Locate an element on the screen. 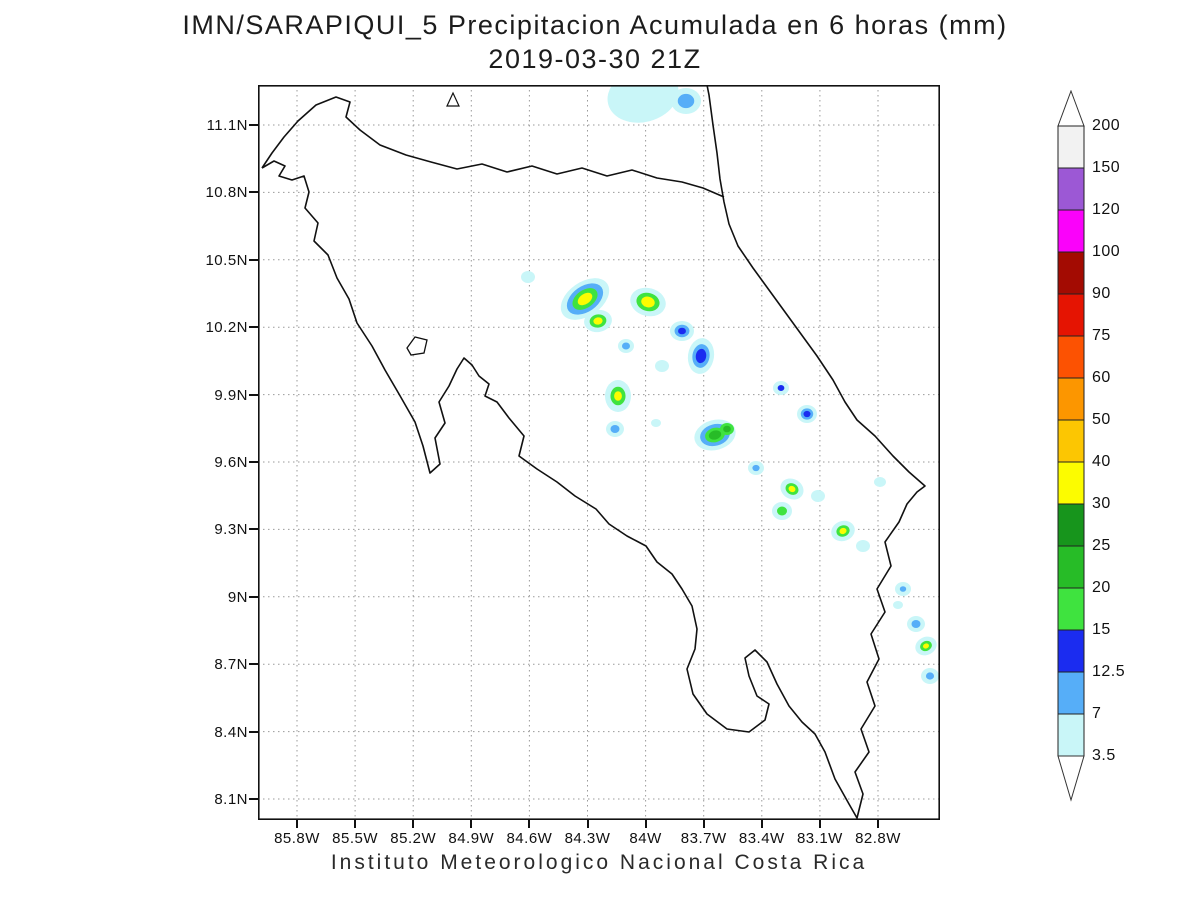 The height and width of the screenshot is (900, 1200). colorbar-level-label: 120 is located at coordinates (1106, 209).